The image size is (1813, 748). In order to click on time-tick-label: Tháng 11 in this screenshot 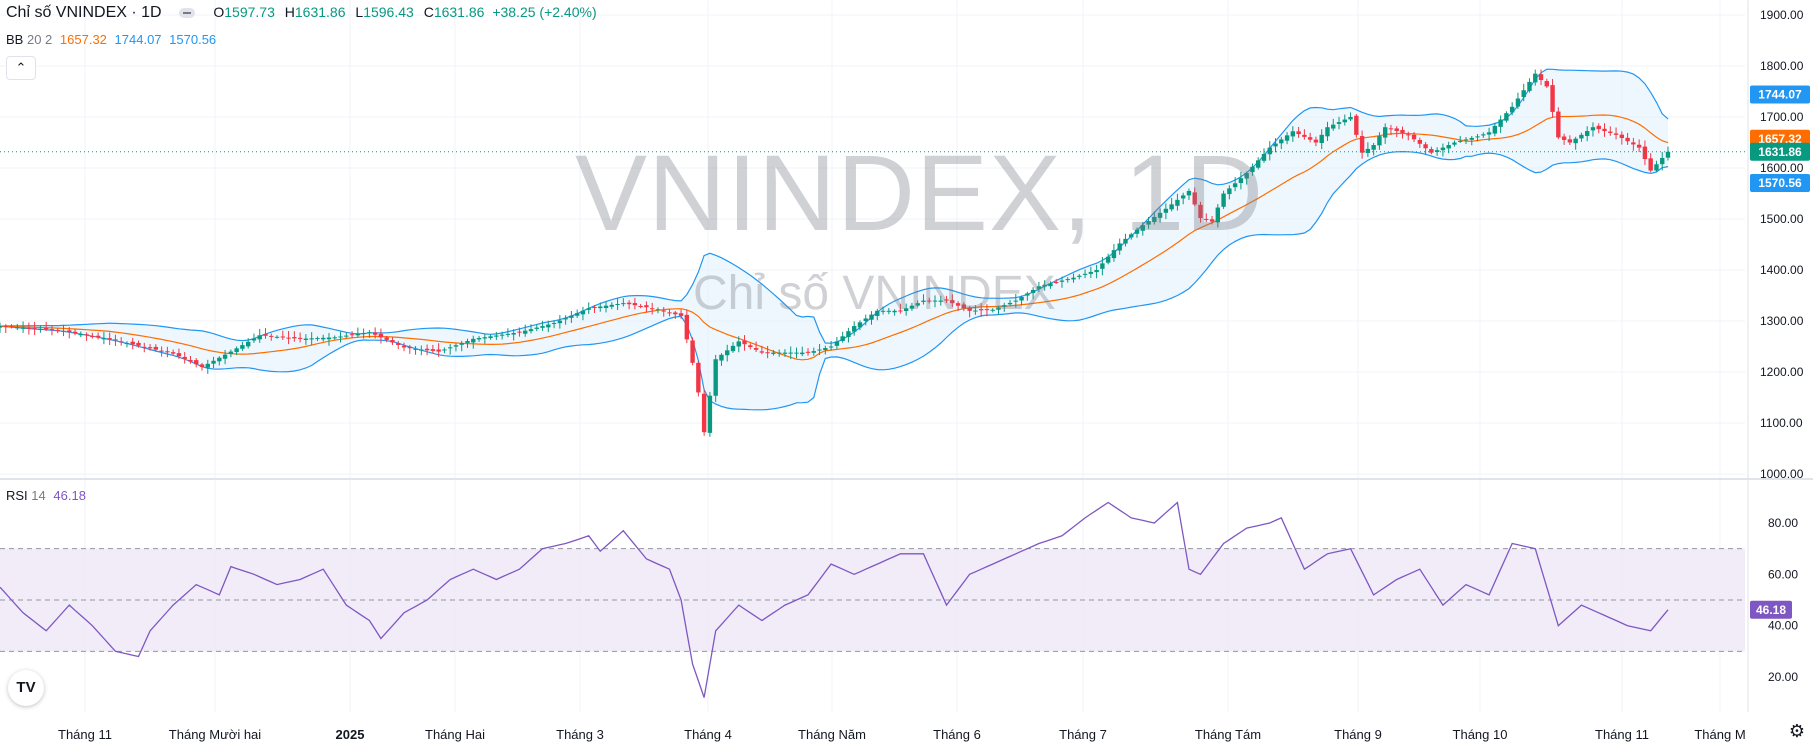, I will do `click(1622, 734)`.